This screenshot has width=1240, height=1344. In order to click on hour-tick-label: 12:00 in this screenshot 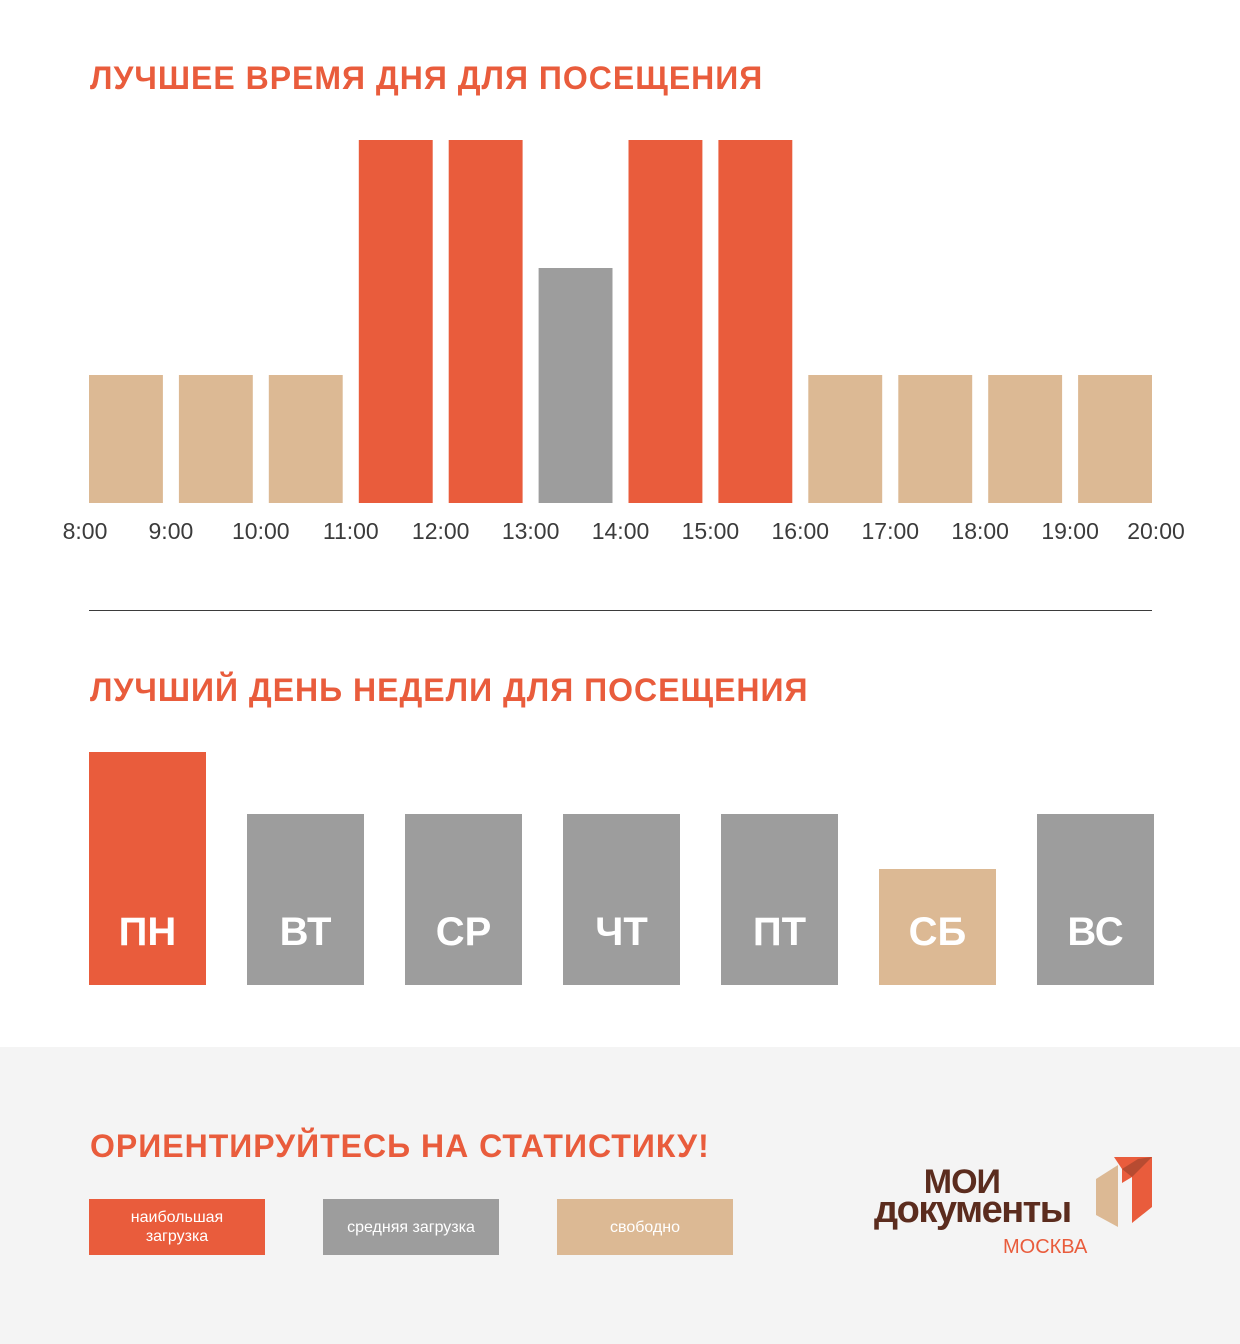, I will do `click(441, 531)`.